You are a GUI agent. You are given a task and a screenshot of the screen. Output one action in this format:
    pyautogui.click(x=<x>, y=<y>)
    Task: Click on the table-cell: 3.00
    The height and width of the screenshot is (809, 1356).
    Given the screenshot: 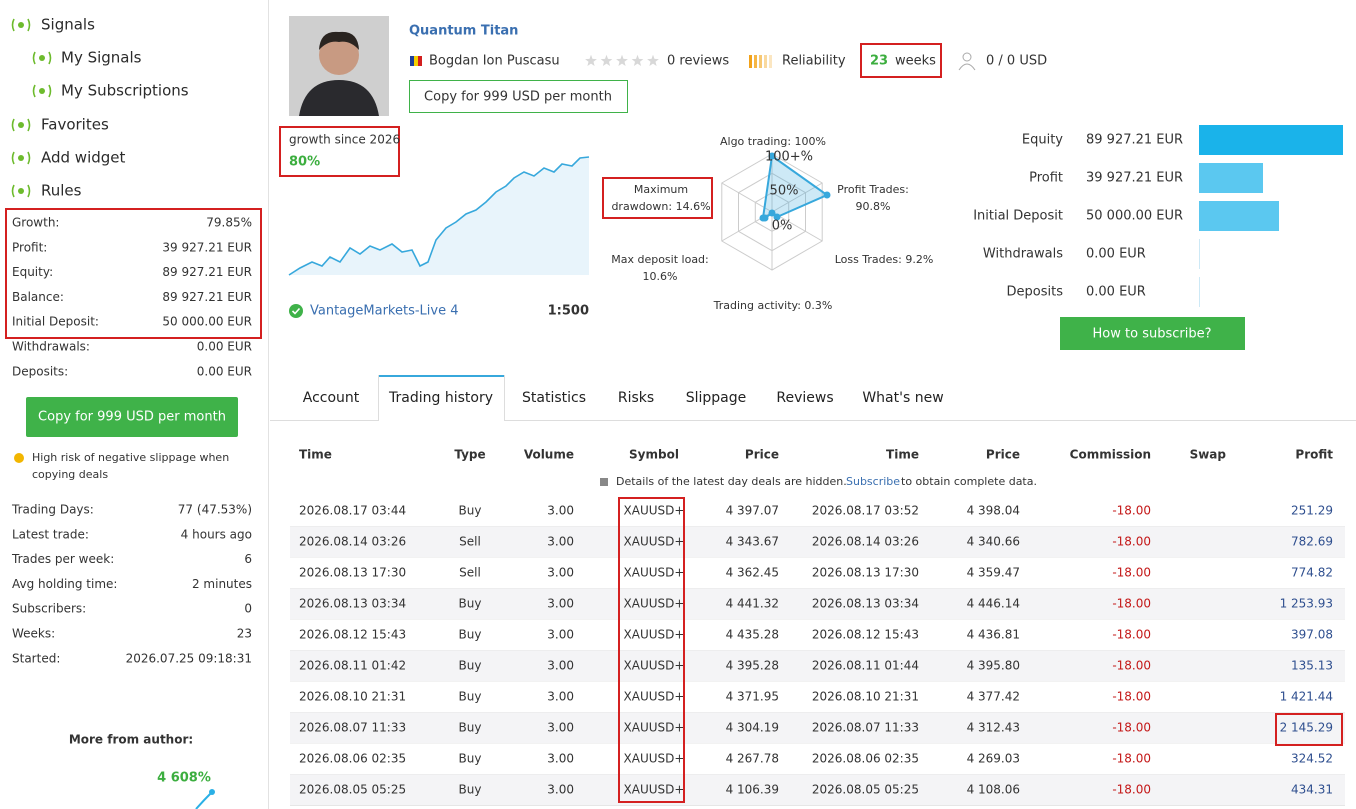 What is the action you would take?
    pyautogui.click(x=560, y=790)
    